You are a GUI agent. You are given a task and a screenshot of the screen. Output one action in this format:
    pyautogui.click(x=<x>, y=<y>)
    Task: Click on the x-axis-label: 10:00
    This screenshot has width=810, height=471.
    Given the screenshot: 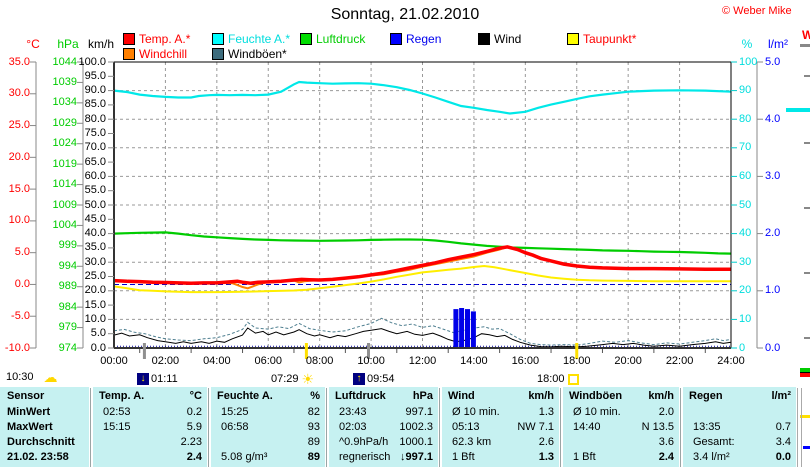 What is the action you would take?
    pyautogui.click(x=371, y=361)
    